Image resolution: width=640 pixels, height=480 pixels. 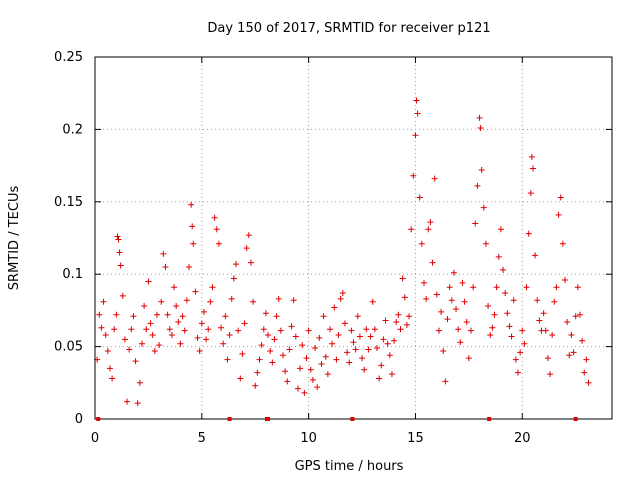 I want to click on y-tick-label: 0.05, so click(x=68, y=347).